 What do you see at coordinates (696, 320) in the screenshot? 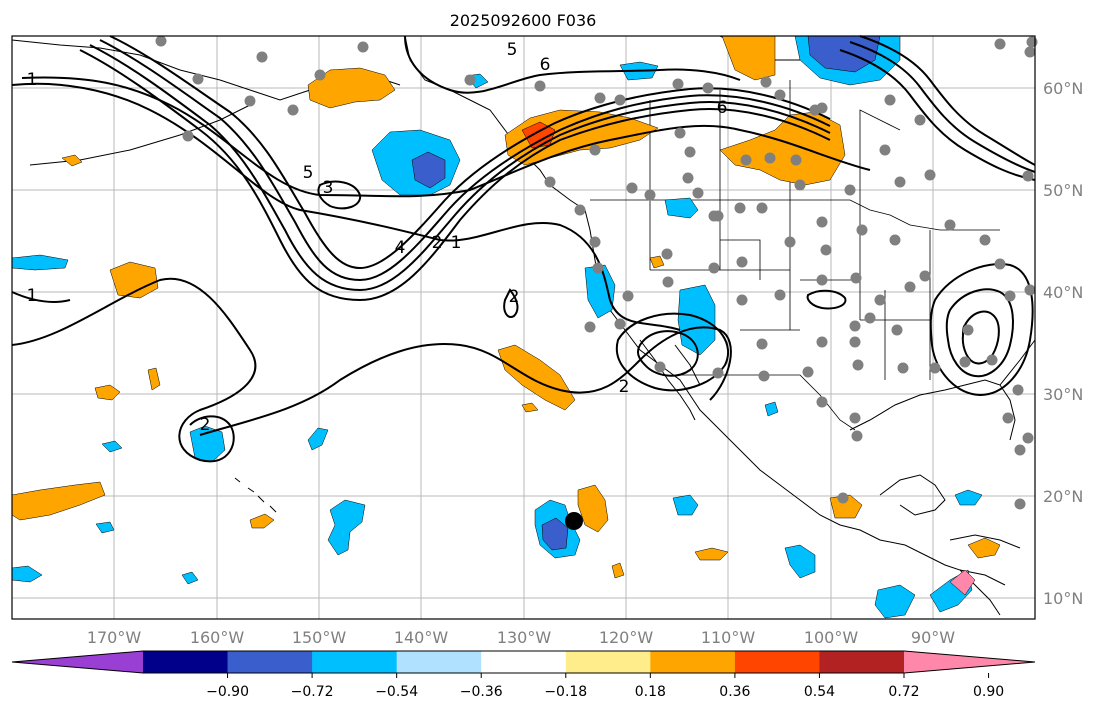
I see `shade-blue-arizona` at bounding box center [696, 320].